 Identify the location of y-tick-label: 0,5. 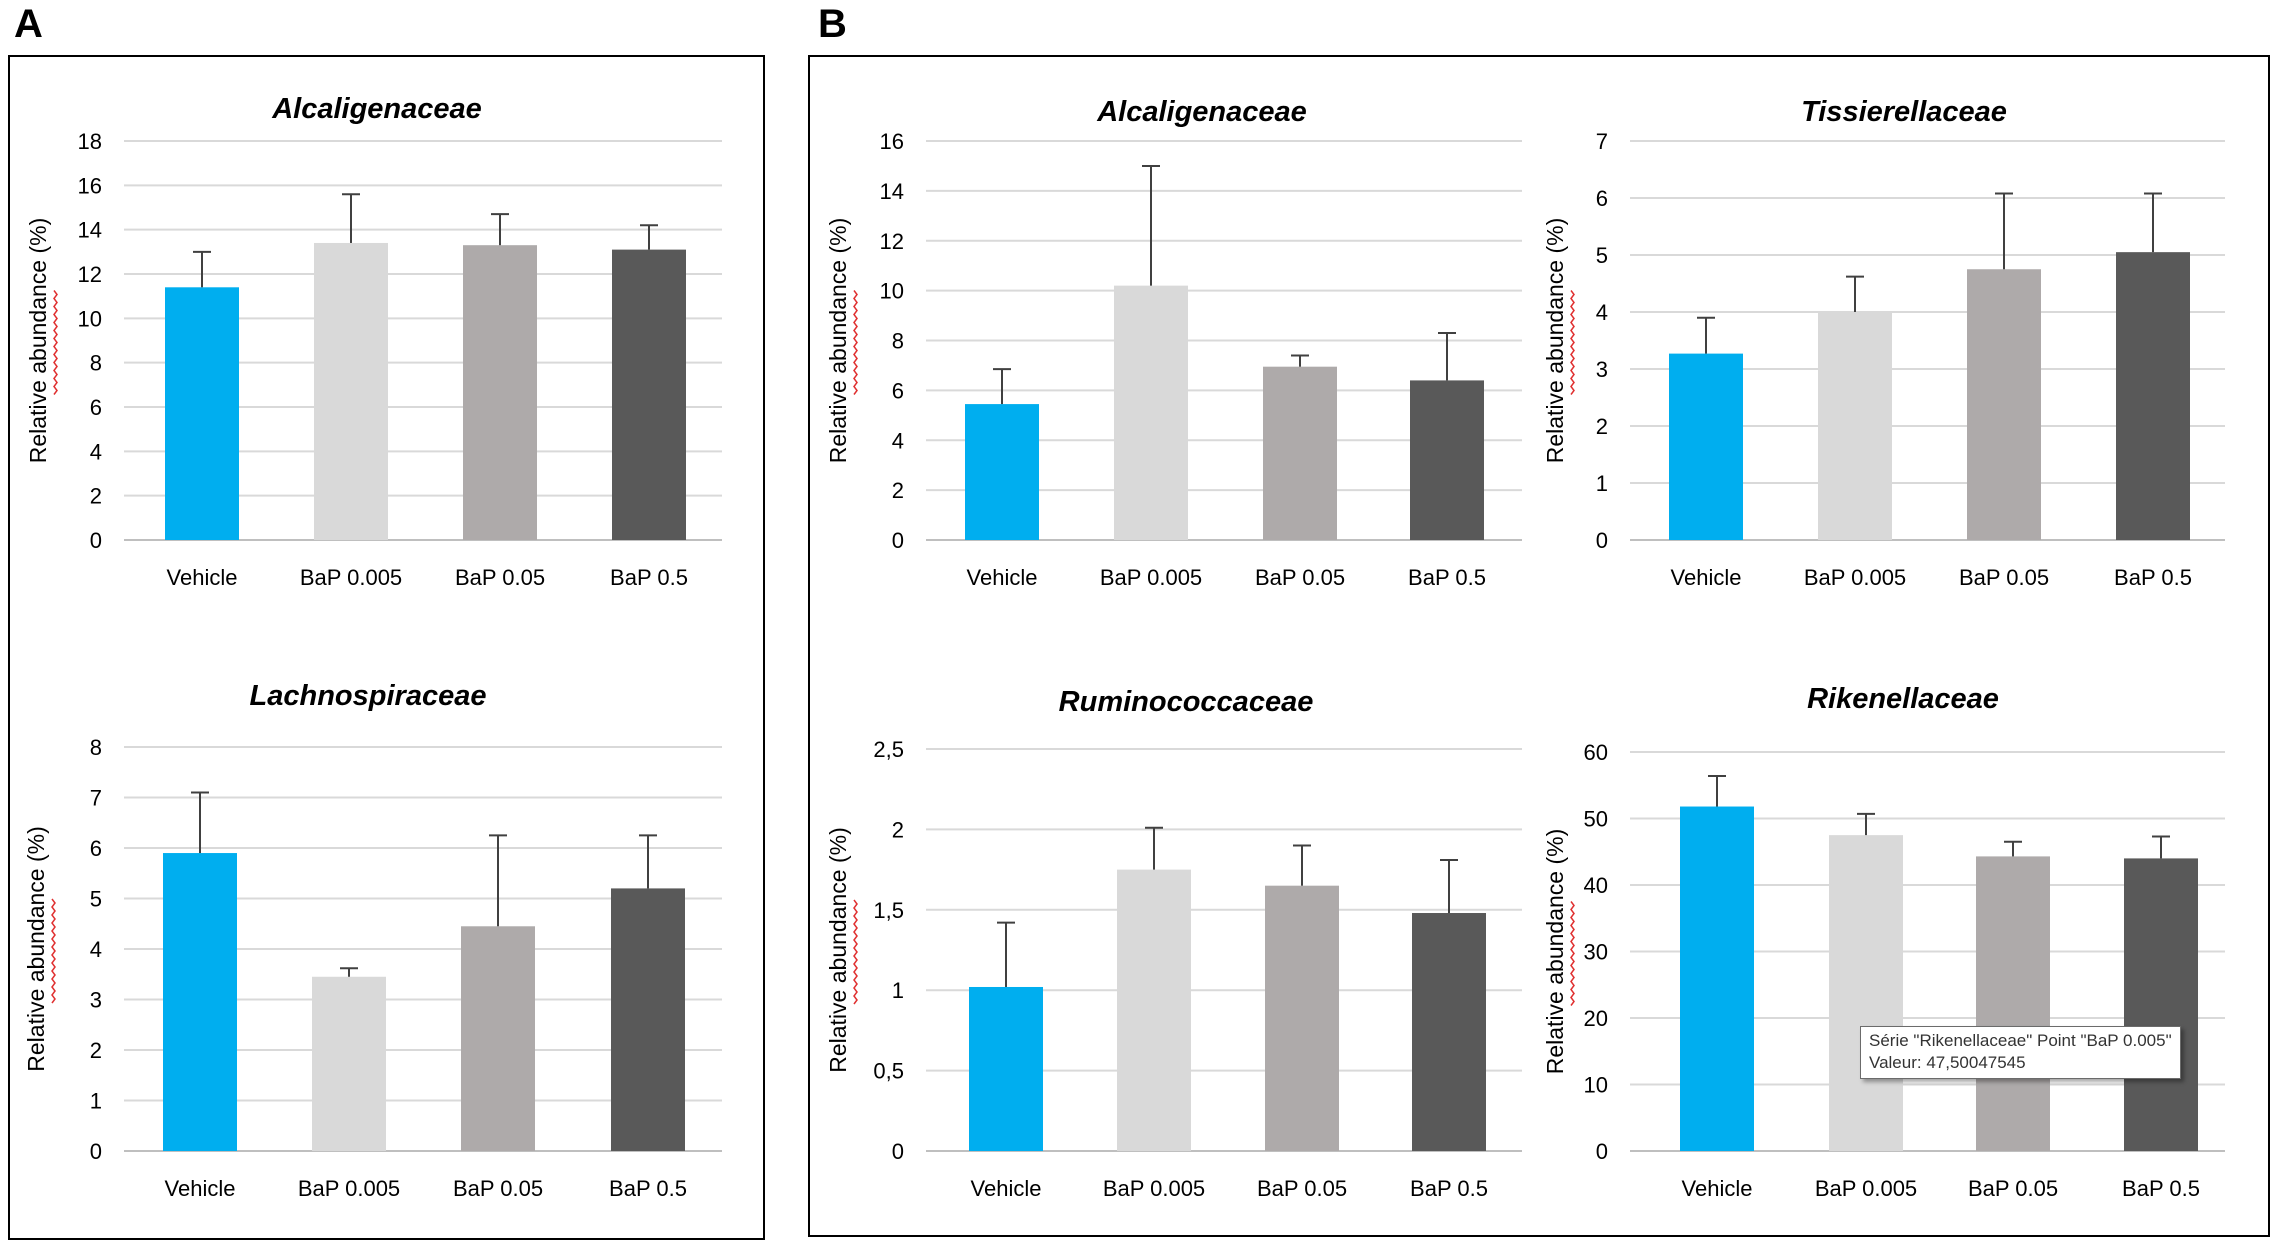
(888, 1071).